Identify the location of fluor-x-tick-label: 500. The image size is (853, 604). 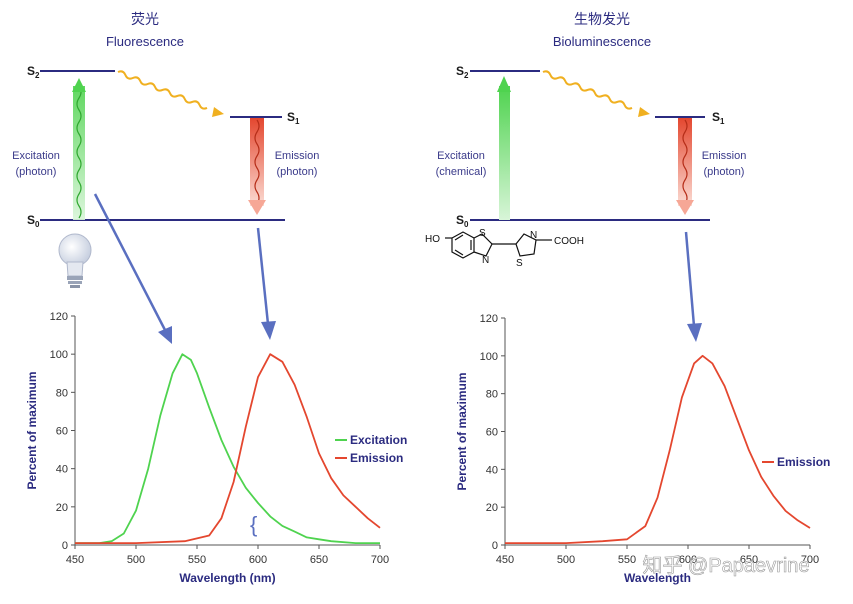
(136, 560).